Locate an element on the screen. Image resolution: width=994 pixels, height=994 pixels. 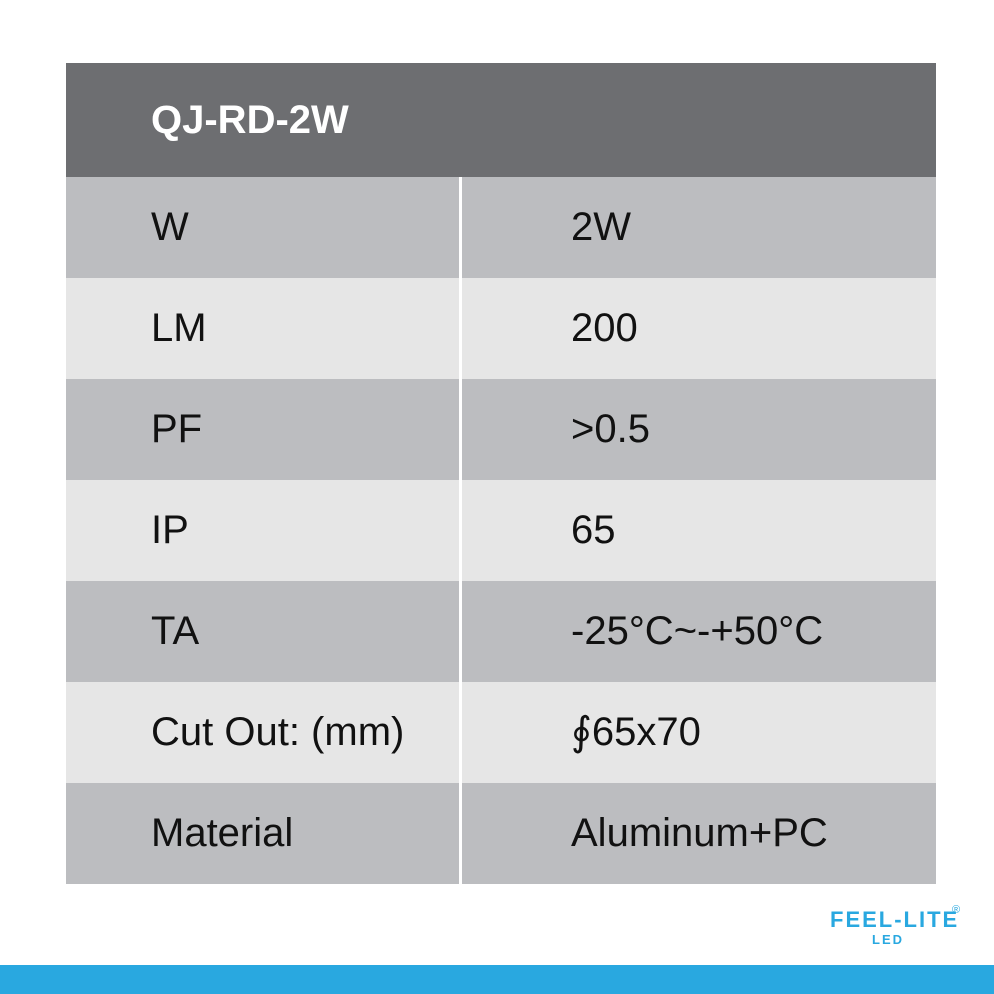
logo-brand: FEEL-LITE is located at coordinates (895, 919).